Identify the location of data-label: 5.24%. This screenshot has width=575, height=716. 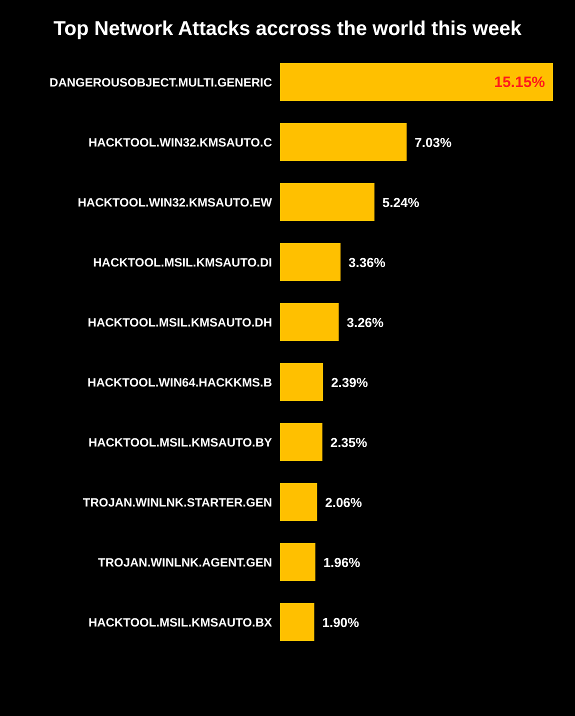
(401, 202).